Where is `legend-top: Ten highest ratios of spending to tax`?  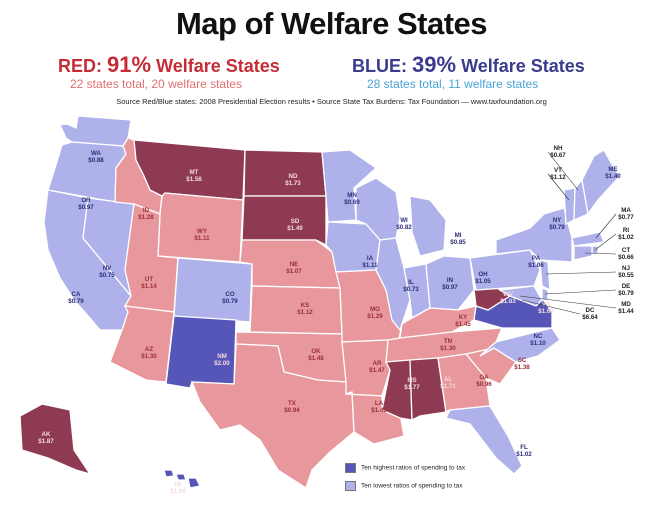
legend-top: Ten highest ratios of spending to tax is located at coordinates (405, 468).